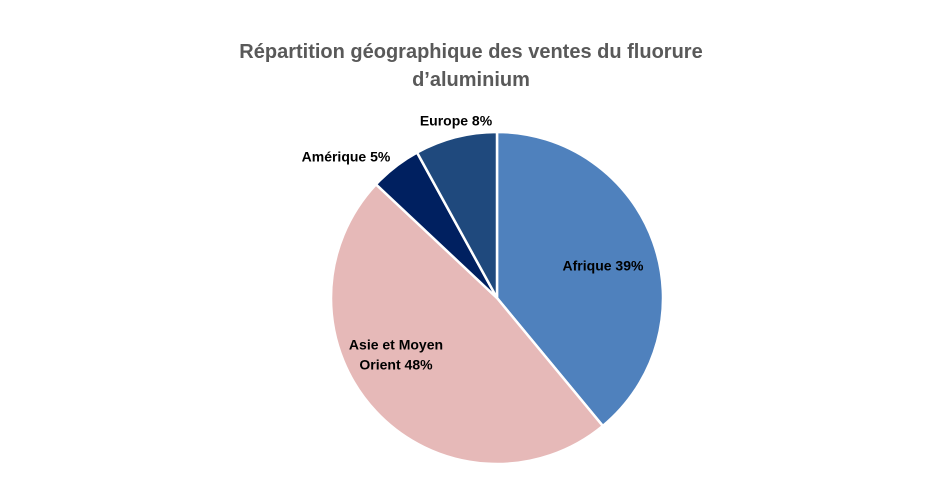  I want to click on slice-label-2: Amérique 5%, so click(346, 157).